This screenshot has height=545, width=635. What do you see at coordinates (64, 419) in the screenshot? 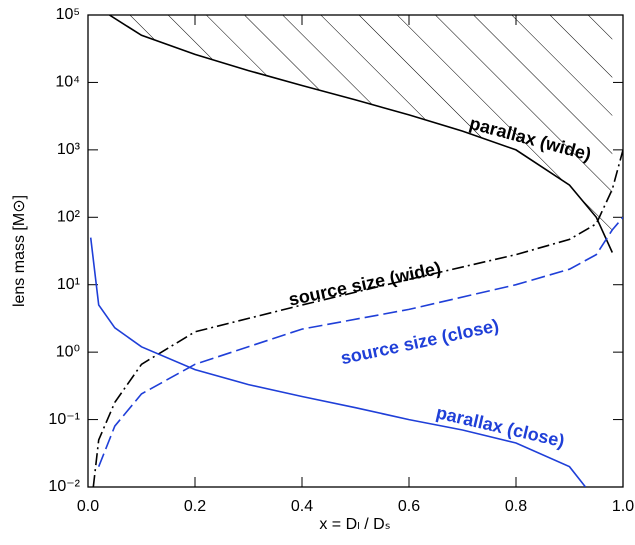
I see `y-tick-label: 10⁻¹` at bounding box center [64, 419].